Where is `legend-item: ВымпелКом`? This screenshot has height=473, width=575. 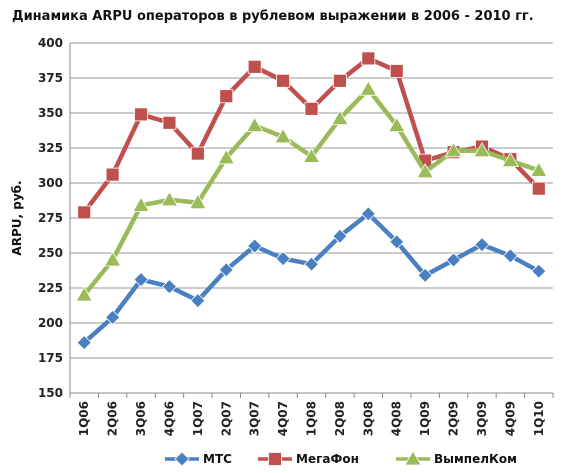 legend-item: ВымпелКом is located at coordinates (456, 458).